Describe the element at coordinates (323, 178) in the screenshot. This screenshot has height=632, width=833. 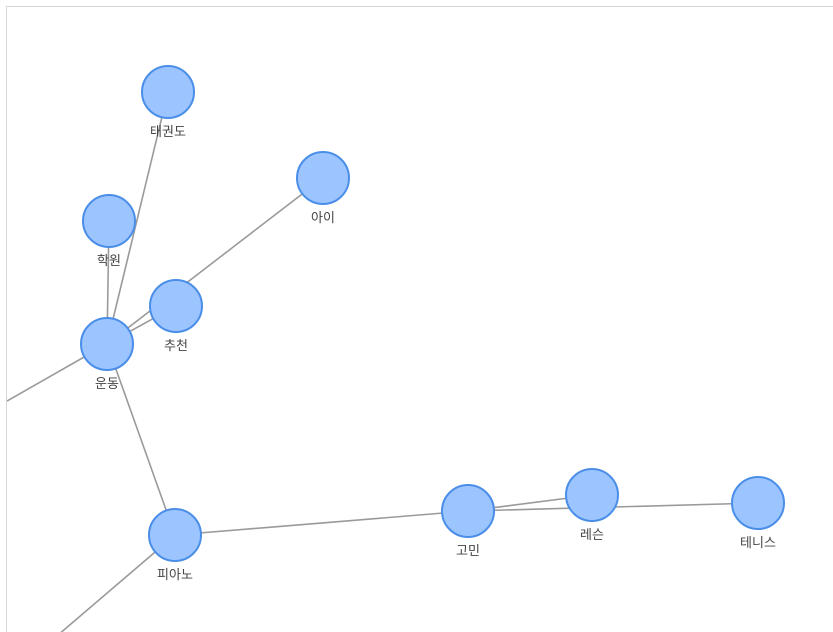
I see `node-circle-ai` at that location.